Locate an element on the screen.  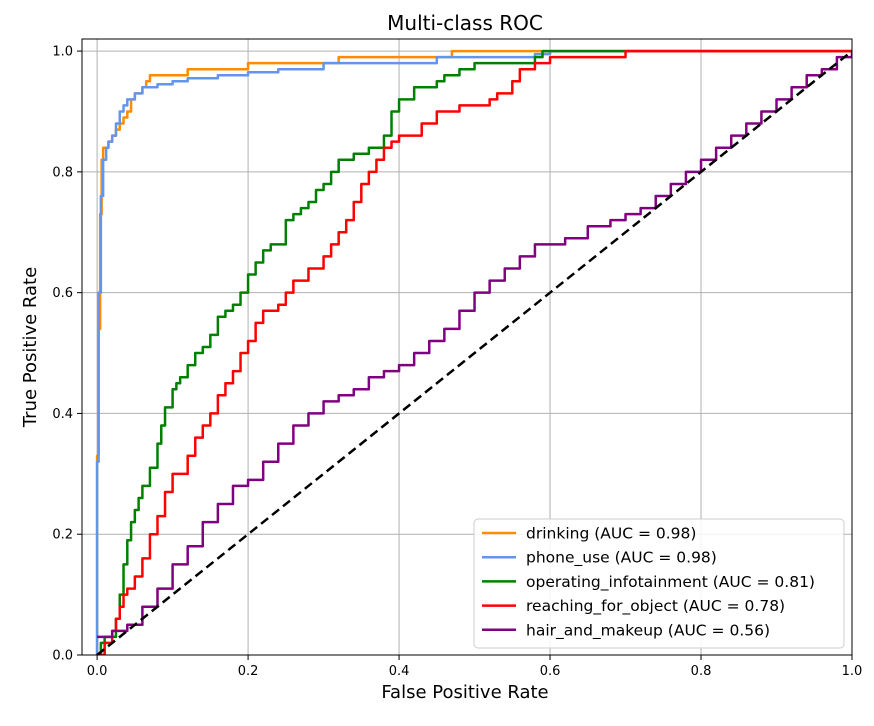
y-tick-label: 0.8 is located at coordinates (62, 172).